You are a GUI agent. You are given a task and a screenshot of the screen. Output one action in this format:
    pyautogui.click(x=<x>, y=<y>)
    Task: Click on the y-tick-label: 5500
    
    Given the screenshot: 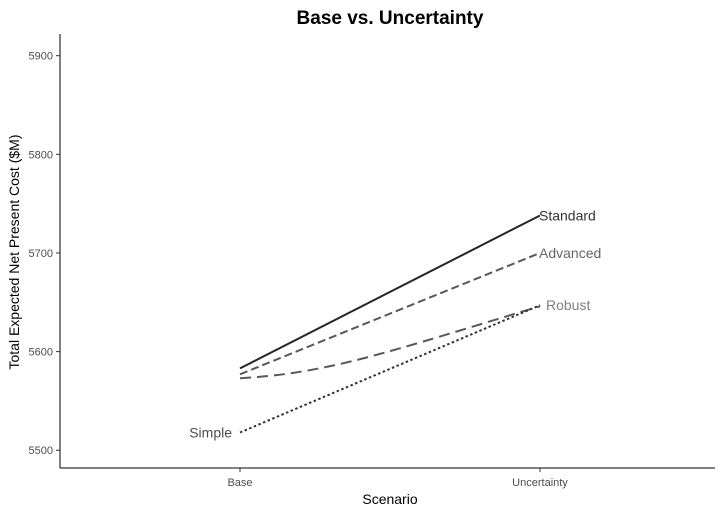 What is the action you would take?
    pyautogui.click(x=41, y=451)
    